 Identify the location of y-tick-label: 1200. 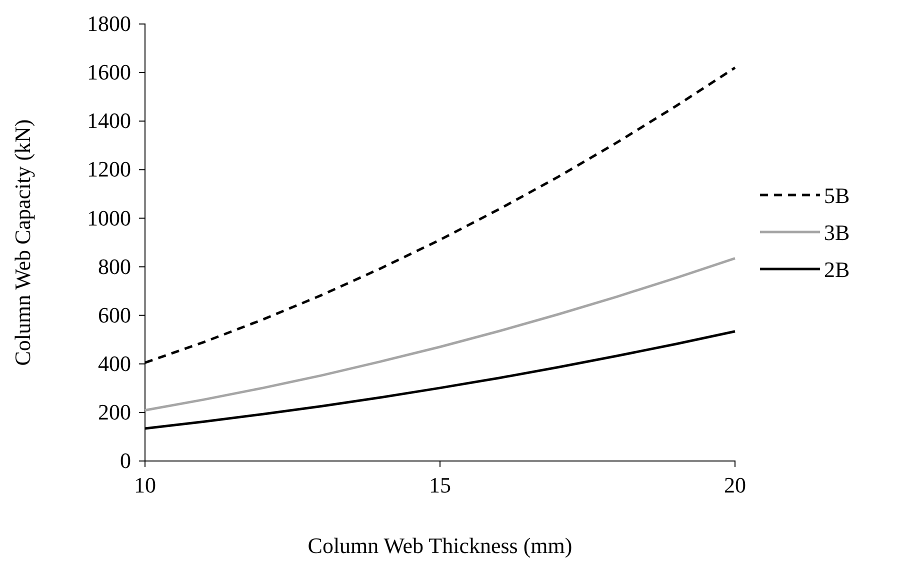
(109, 169).